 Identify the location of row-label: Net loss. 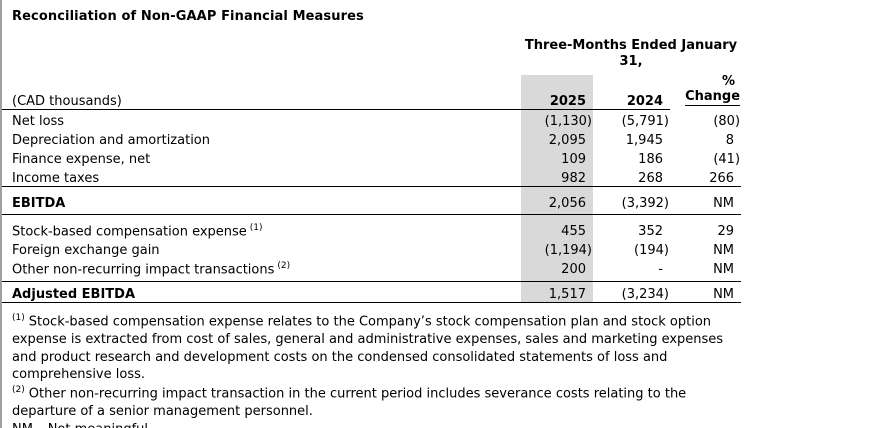
(38, 121).